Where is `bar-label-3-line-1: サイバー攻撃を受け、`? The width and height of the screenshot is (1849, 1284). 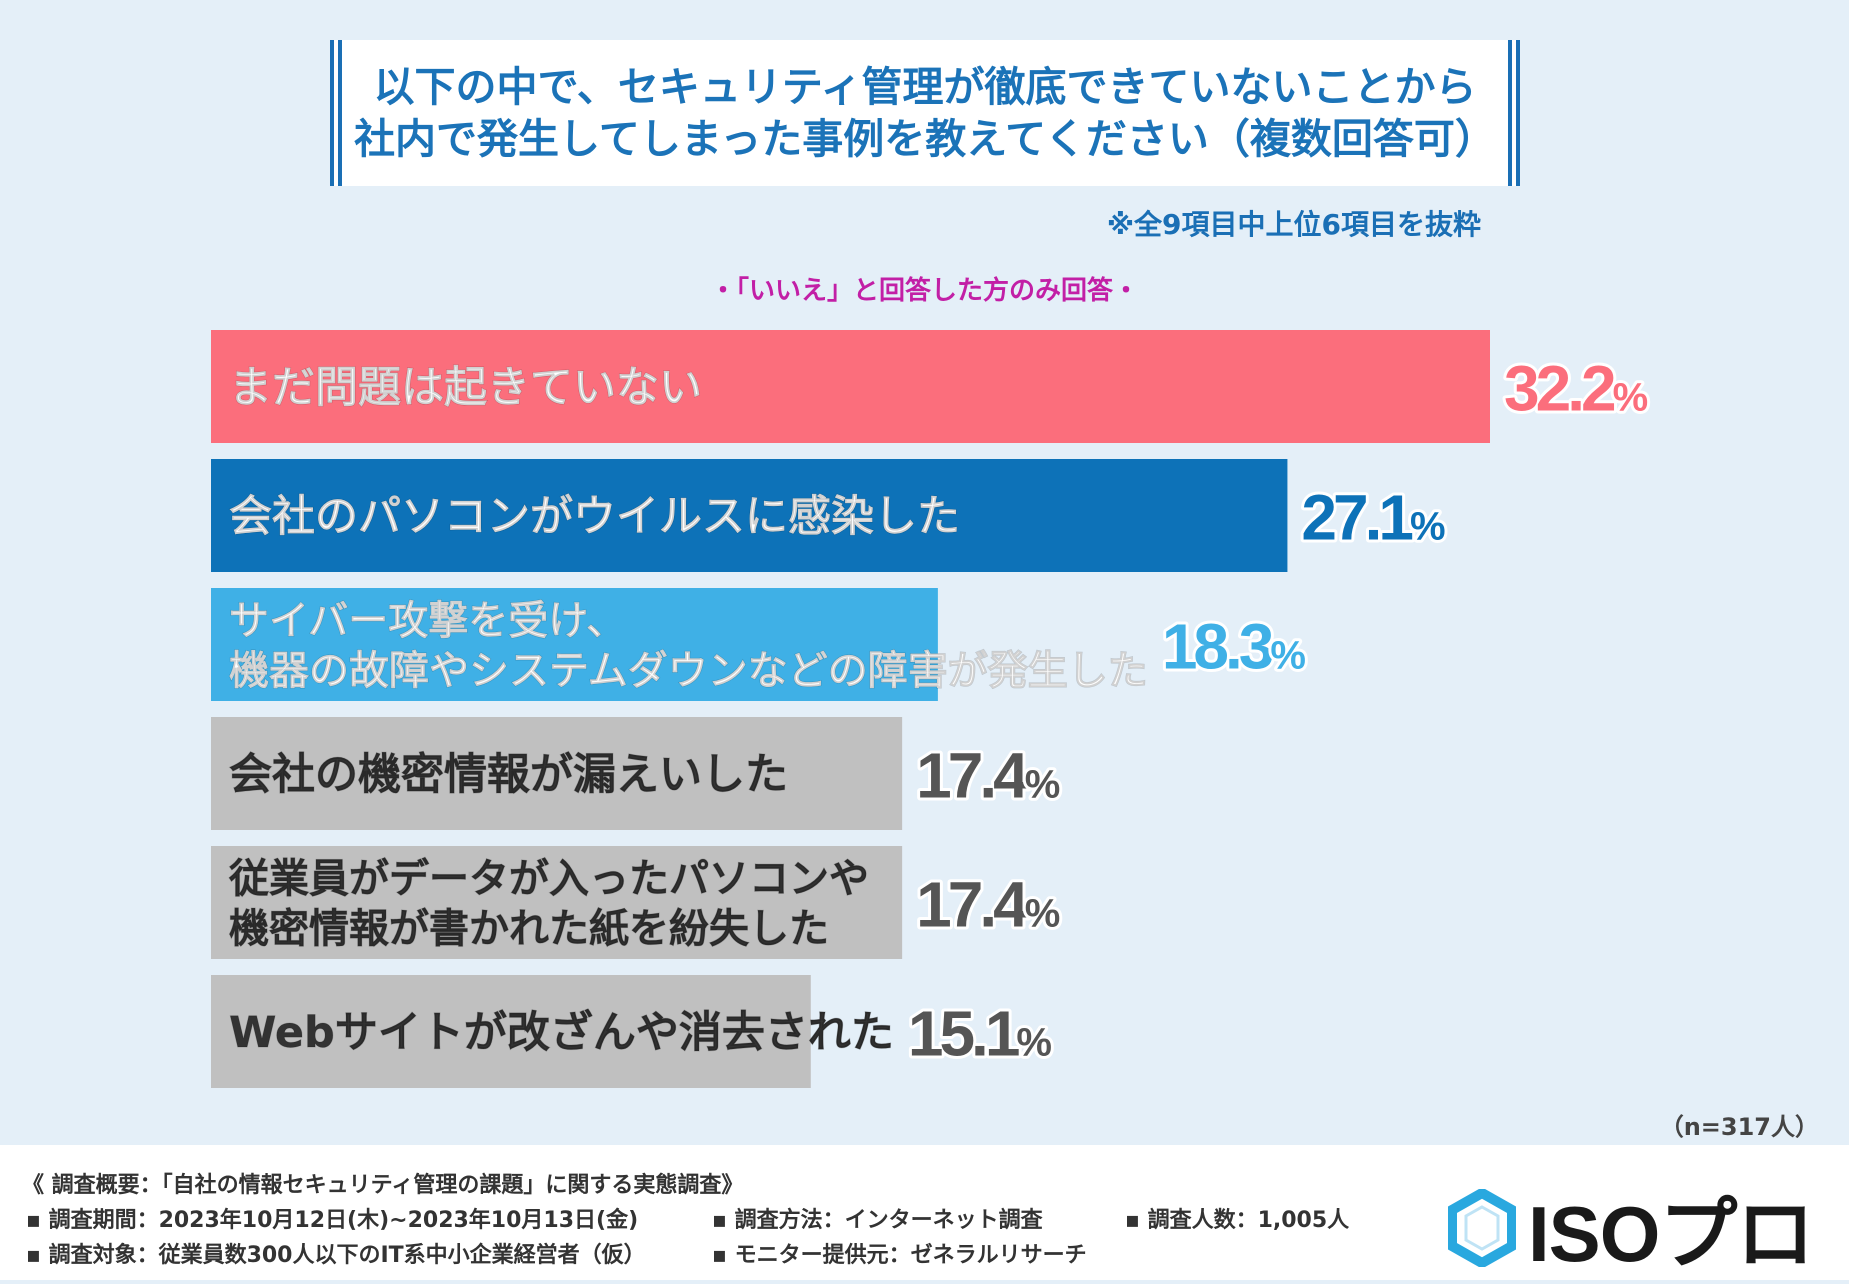
bar-label-3-line-1: サイバー攻撃を受け、 is located at coordinates (427, 621).